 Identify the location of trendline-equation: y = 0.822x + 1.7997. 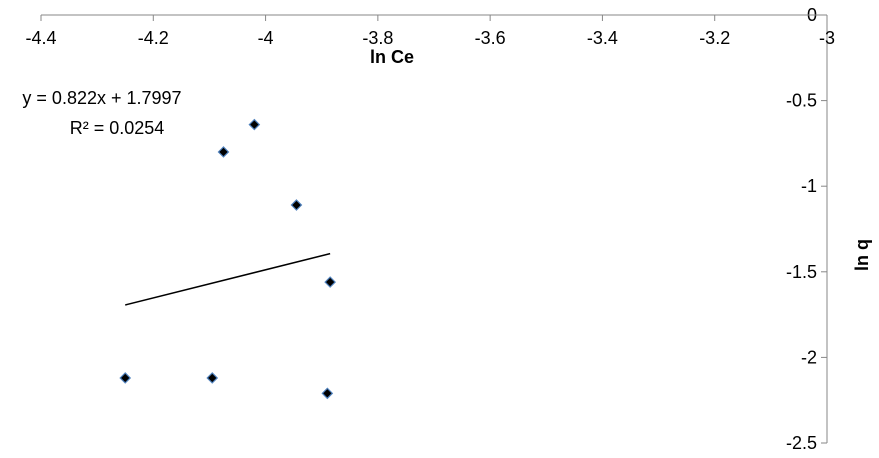
(101, 98).